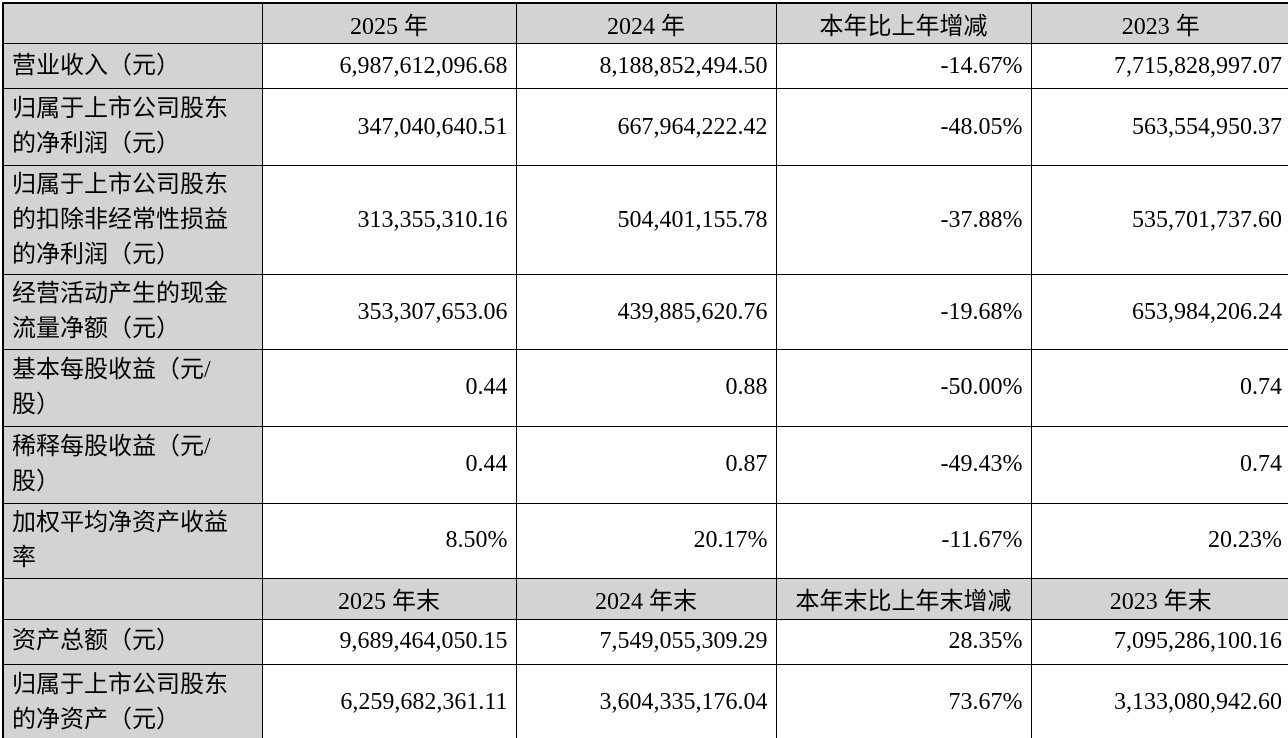  Describe the element at coordinates (1159, 540) in the screenshot. I see `value-2023: 20.23%` at that location.